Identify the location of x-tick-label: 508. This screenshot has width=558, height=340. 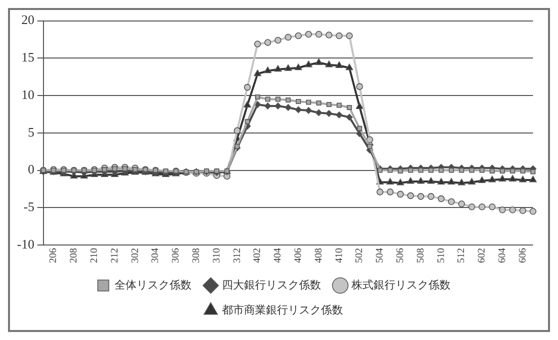
(420, 255).